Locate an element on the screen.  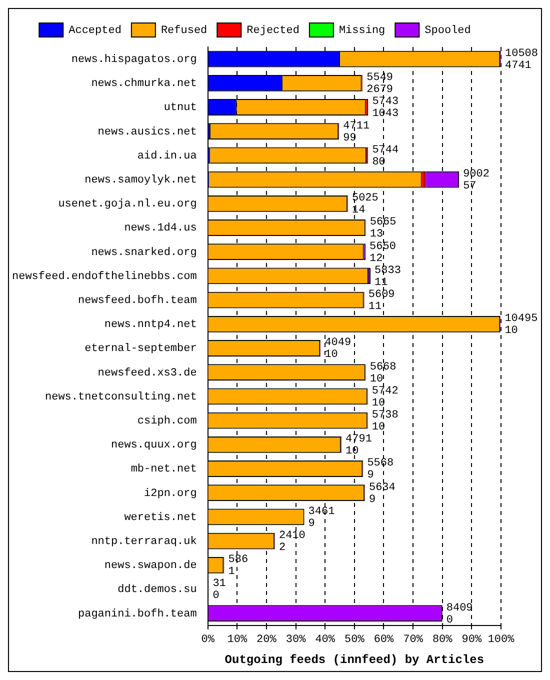
annotation: 5742 is located at coordinates (385, 391).